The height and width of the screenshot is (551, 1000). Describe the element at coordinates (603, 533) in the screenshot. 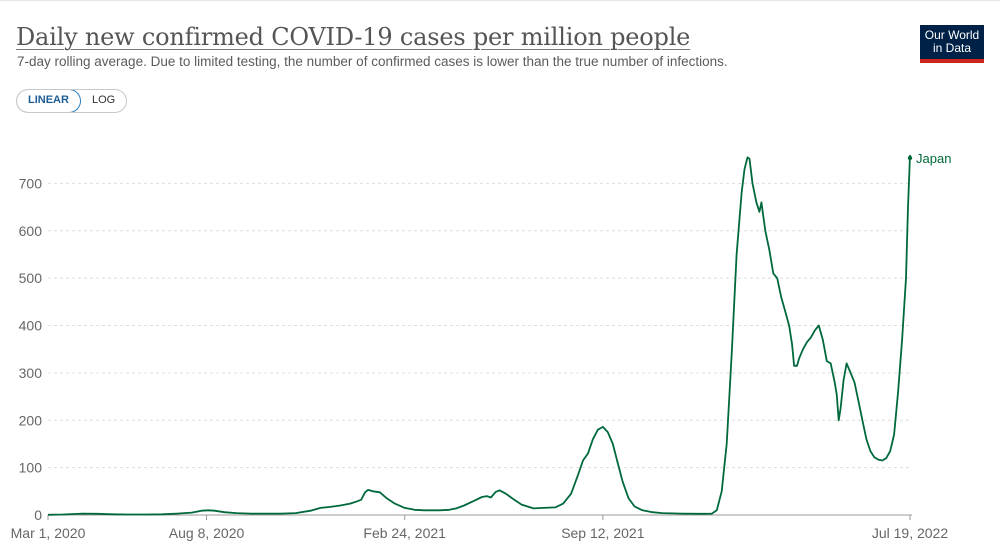

I see `x-tick-label: Sep 12, 2021` at that location.